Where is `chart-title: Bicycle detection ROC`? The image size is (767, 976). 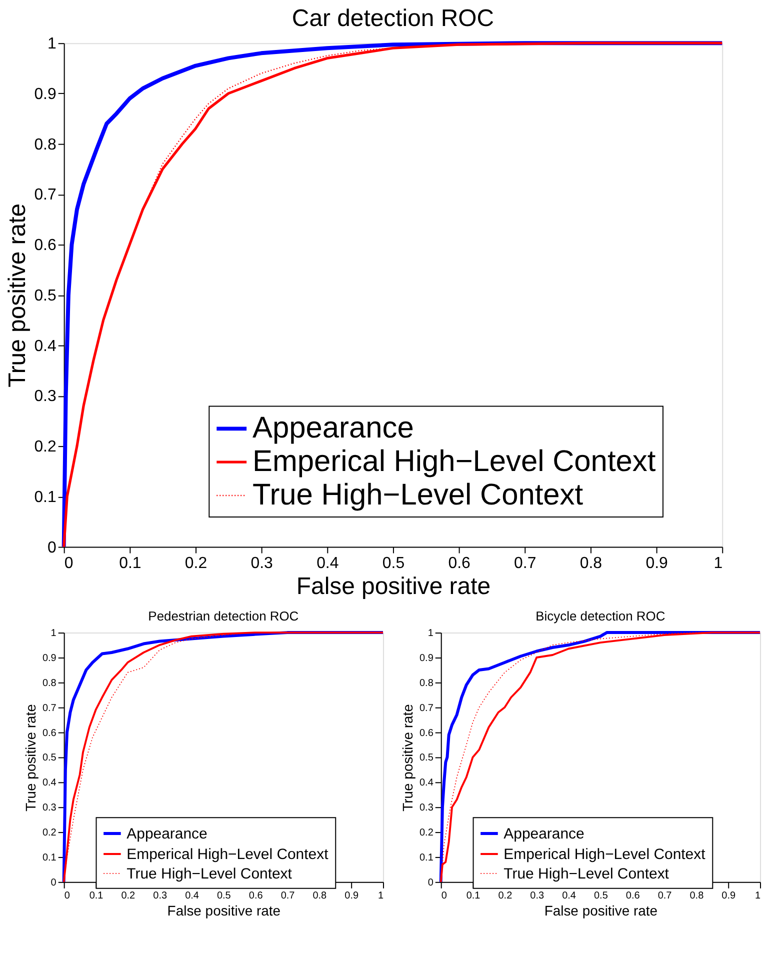
chart-title: Bicycle detection ROC is located at coordinates (601, 616).